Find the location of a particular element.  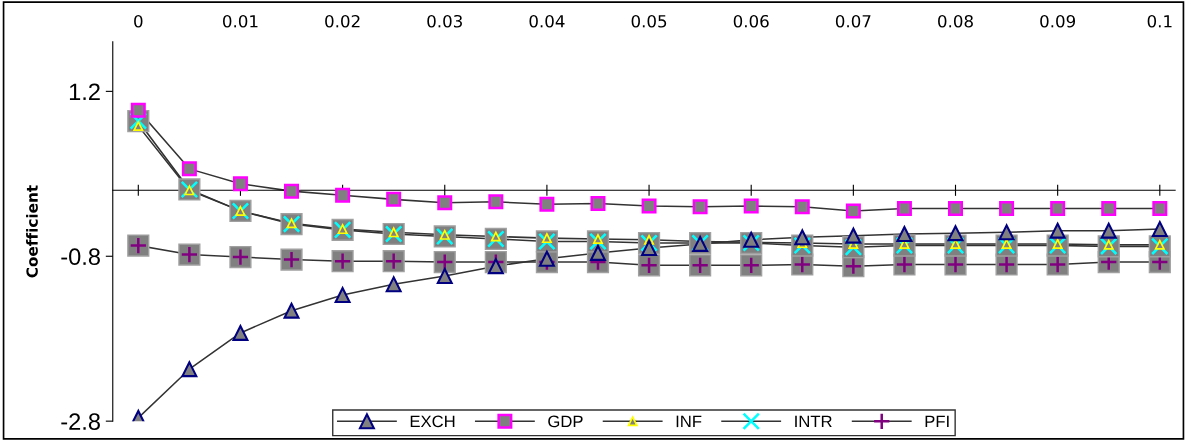

legend-label: EXCH is located at coordinates (432, 421).